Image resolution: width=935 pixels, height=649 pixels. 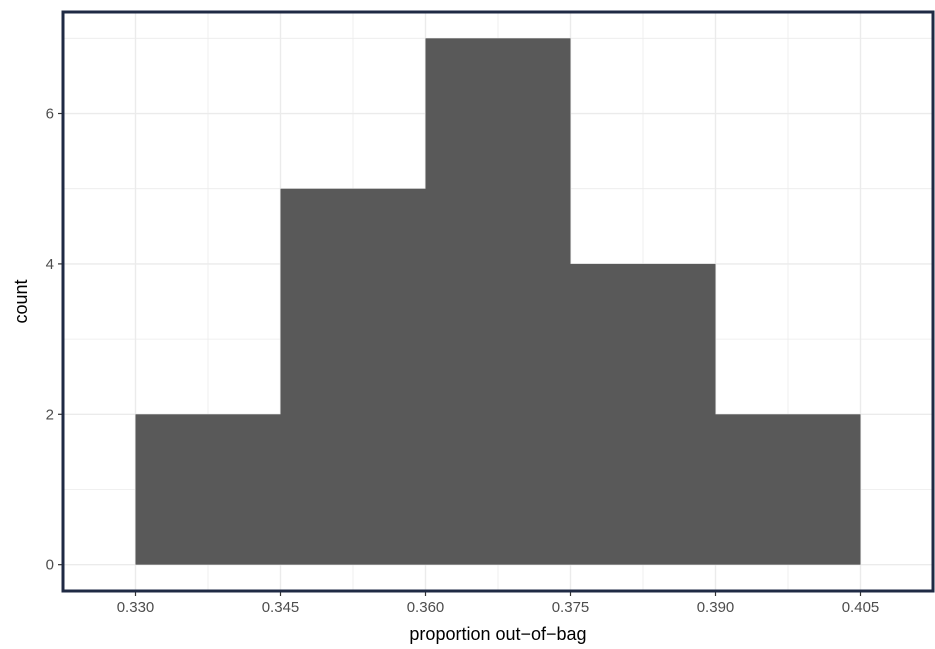 What do you see at coordinates (861, 607) in the screenshot?
I see `x-tick-label: 0.405` at bounding box center [861, 607].